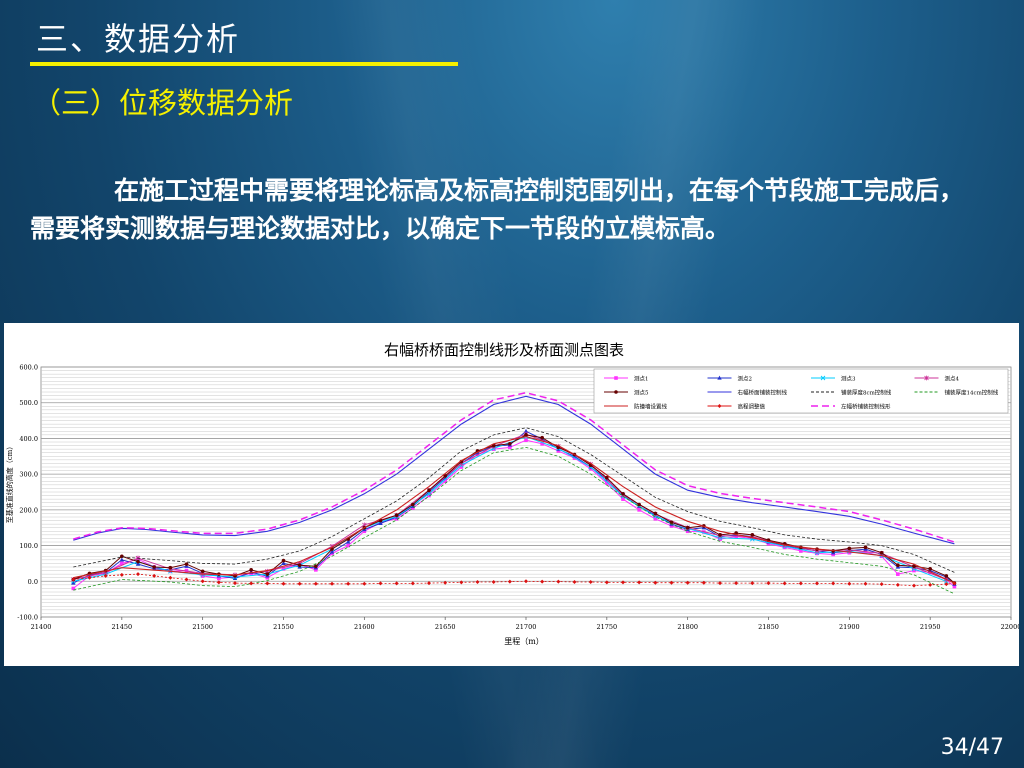 The width and height of the screenshot is (1024, 768). I want to click on x-tick-label: 21550, so click(283, 627).